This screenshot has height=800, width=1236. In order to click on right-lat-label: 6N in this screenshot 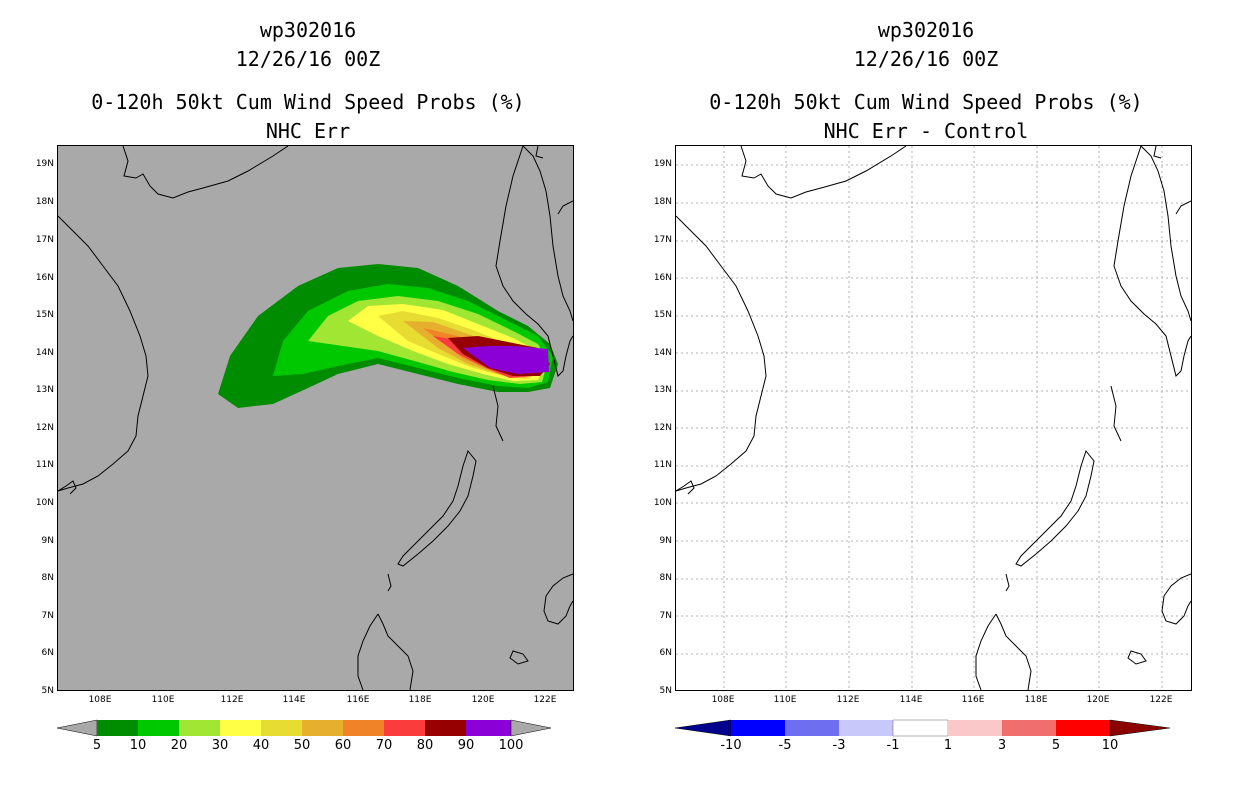, I will do `click(665, 653)`.